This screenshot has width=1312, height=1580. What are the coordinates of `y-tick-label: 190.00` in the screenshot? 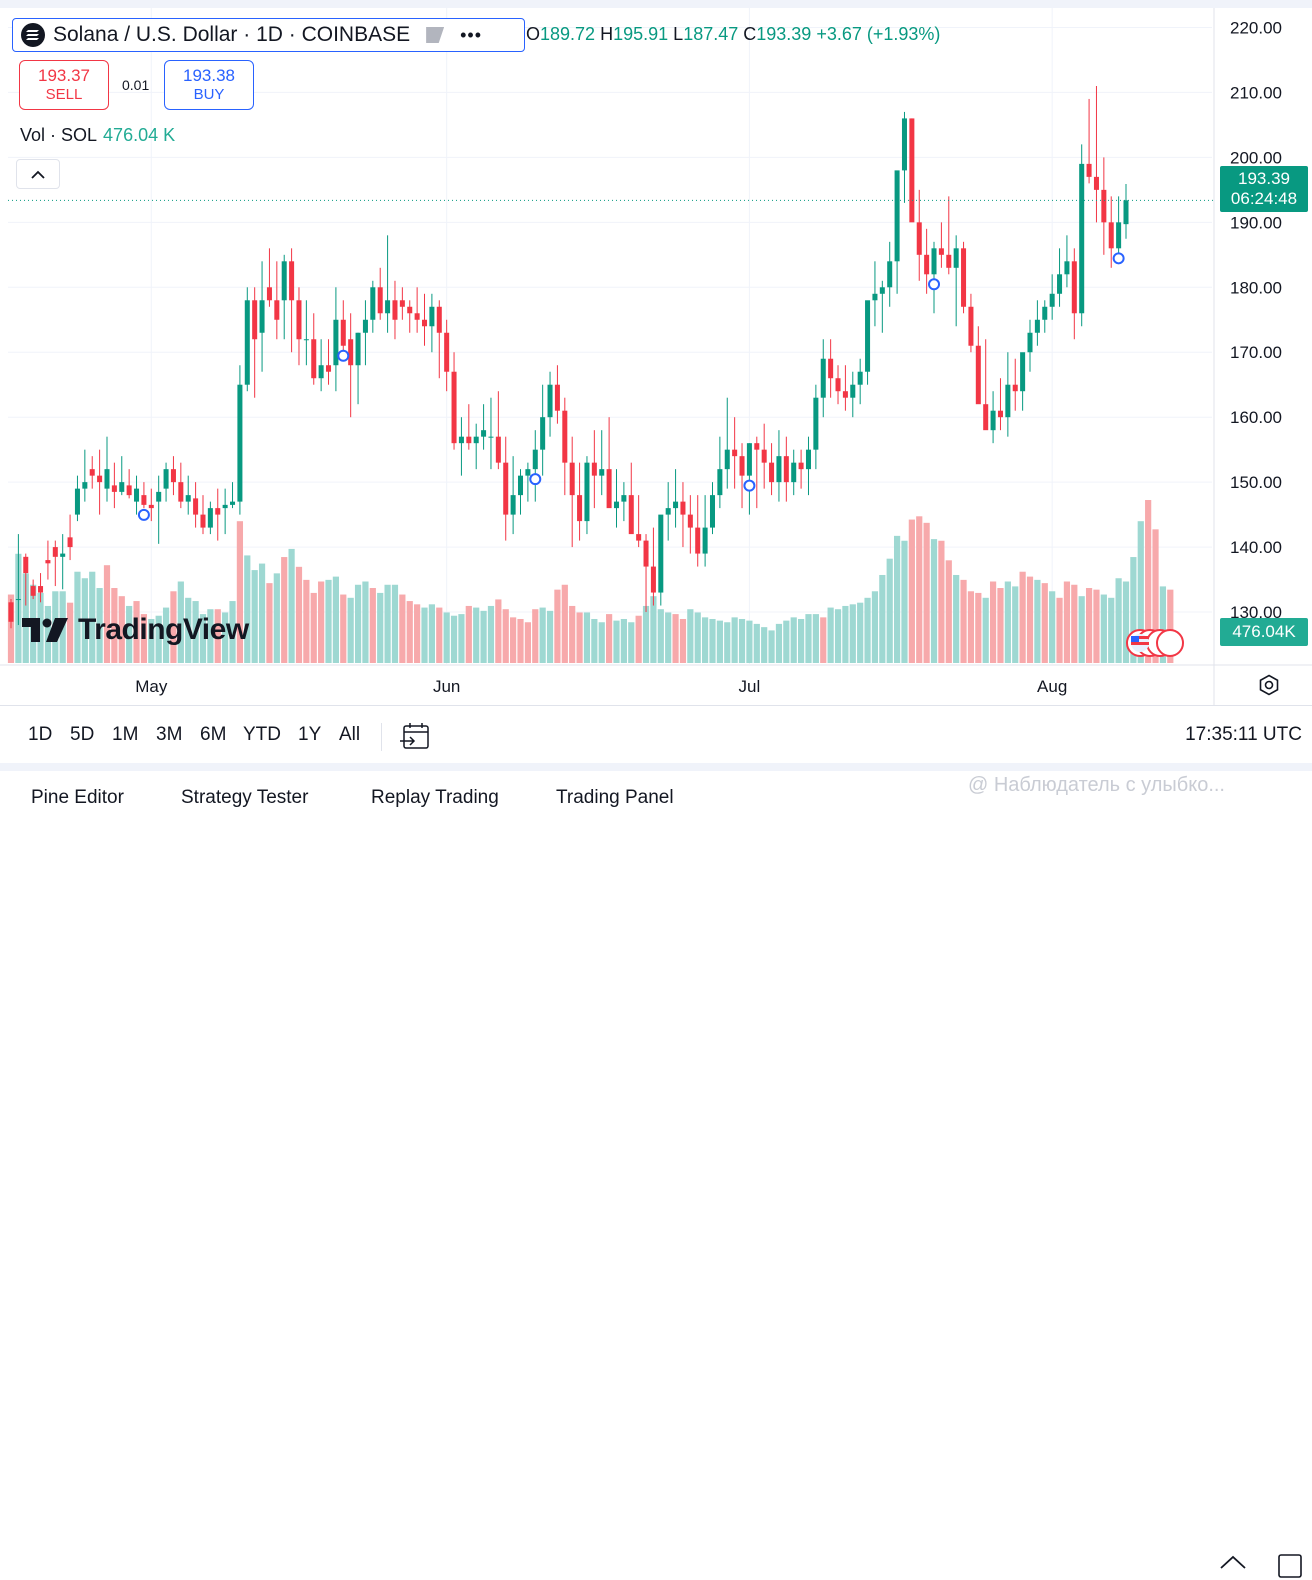 It's located at (1256, 222).